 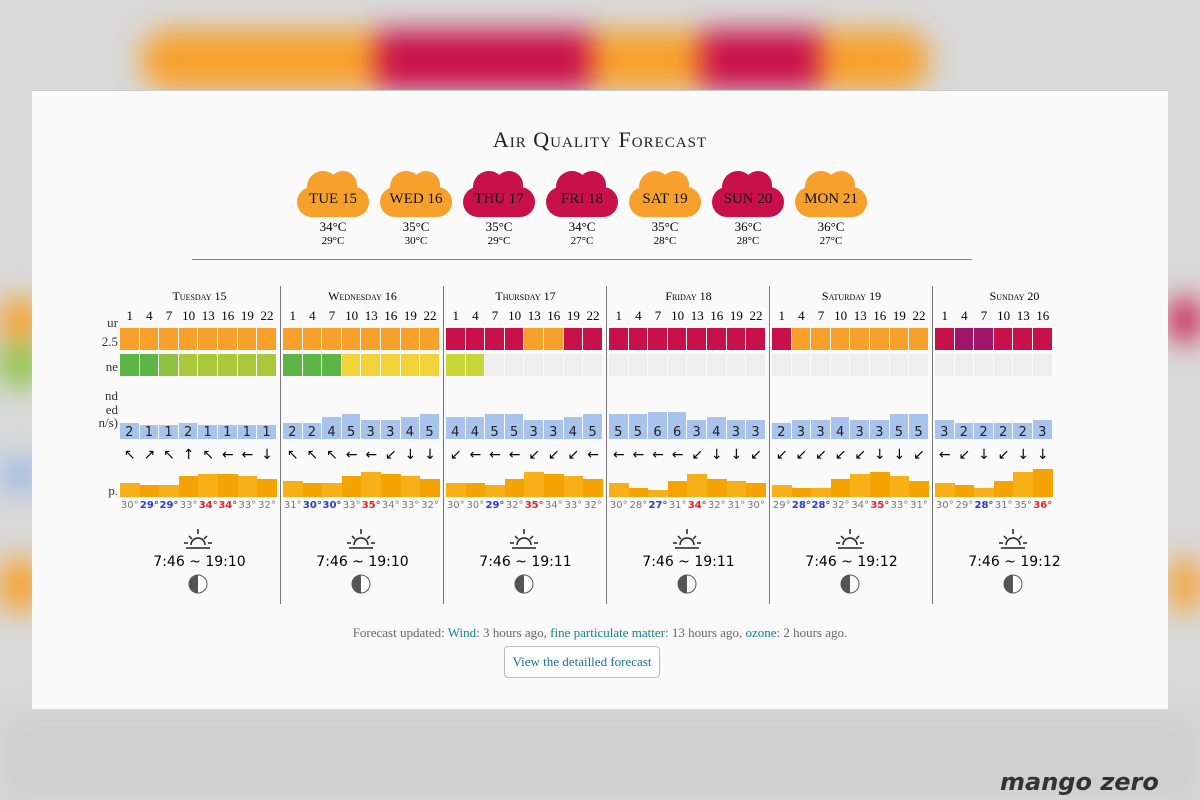 What do you see at coordinates (333, 241) in the screenshot?
I see `day-low: 29°C` at bounding box center [333, 241].